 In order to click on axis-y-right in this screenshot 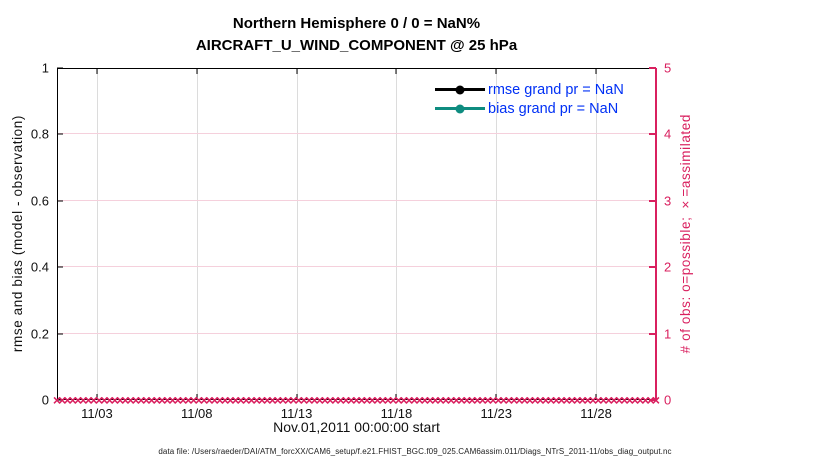, I will do `click(656, 234)`.